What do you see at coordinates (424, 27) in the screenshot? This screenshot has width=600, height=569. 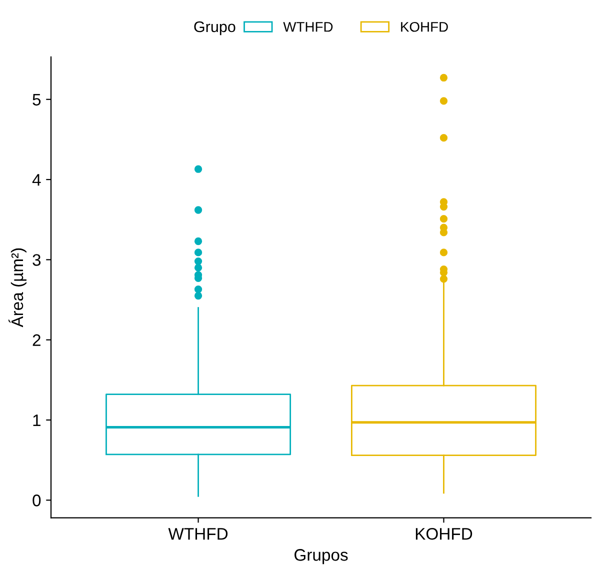 I see `legend-label: KOHFD` at bounding box center [424, 27].